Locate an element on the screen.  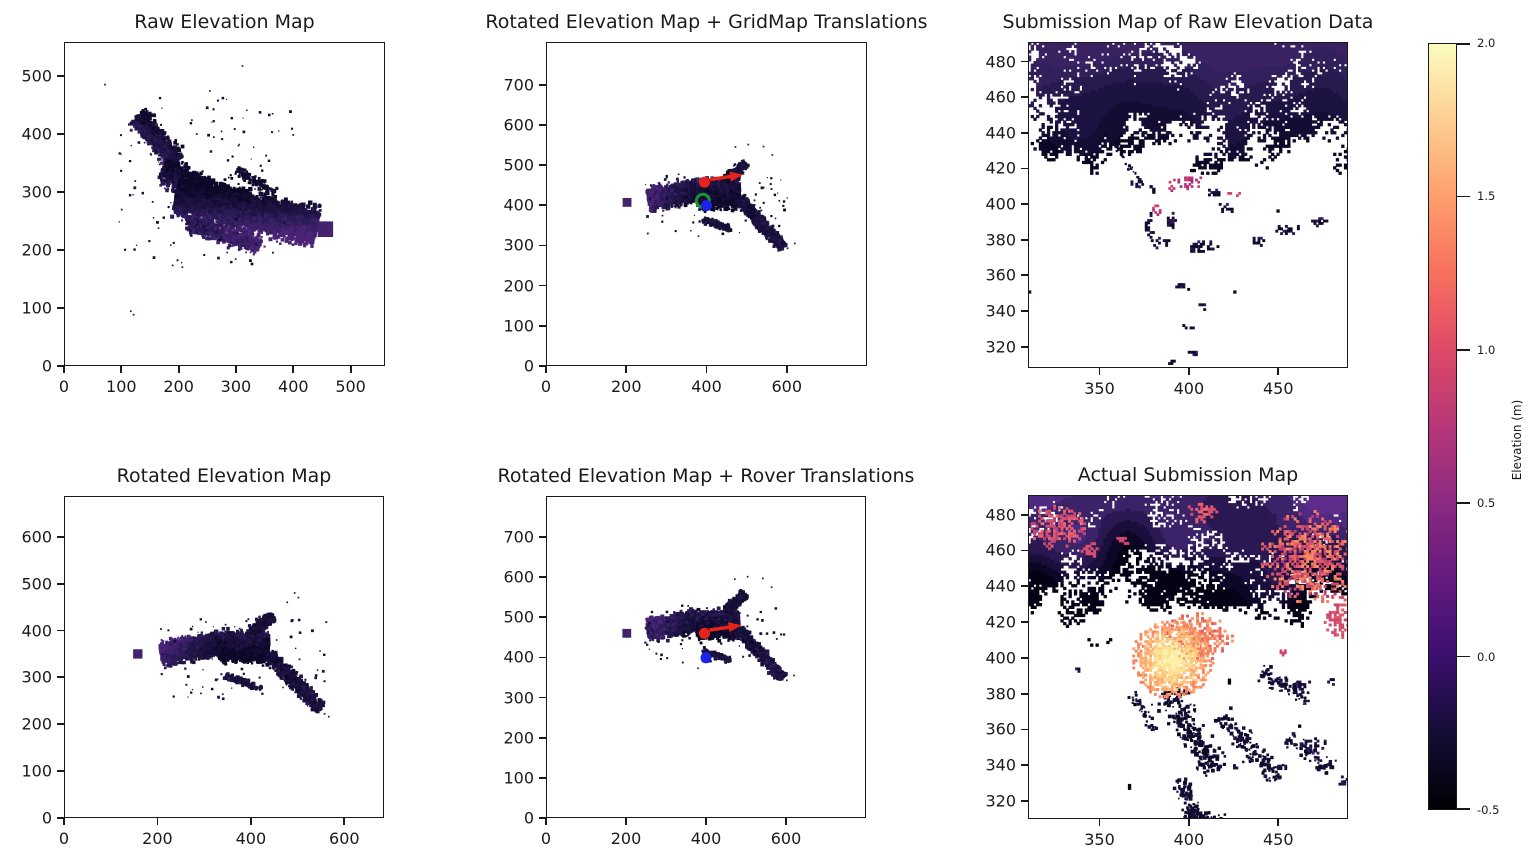
x-tick-label: 500 is located at coordinates (350, 386).